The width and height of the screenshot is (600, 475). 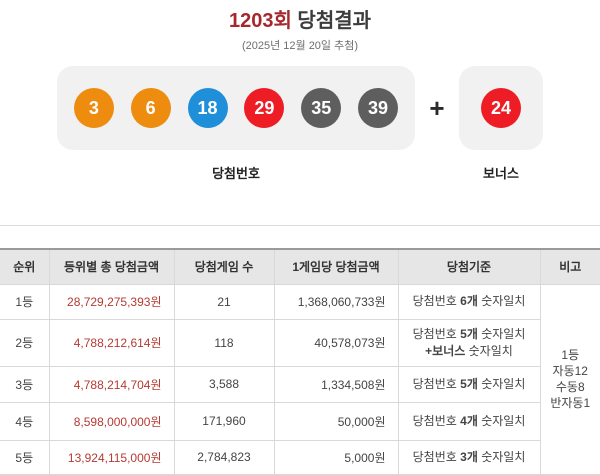 I want to click on lotto-ball: 6, so click(x=150, y=108).